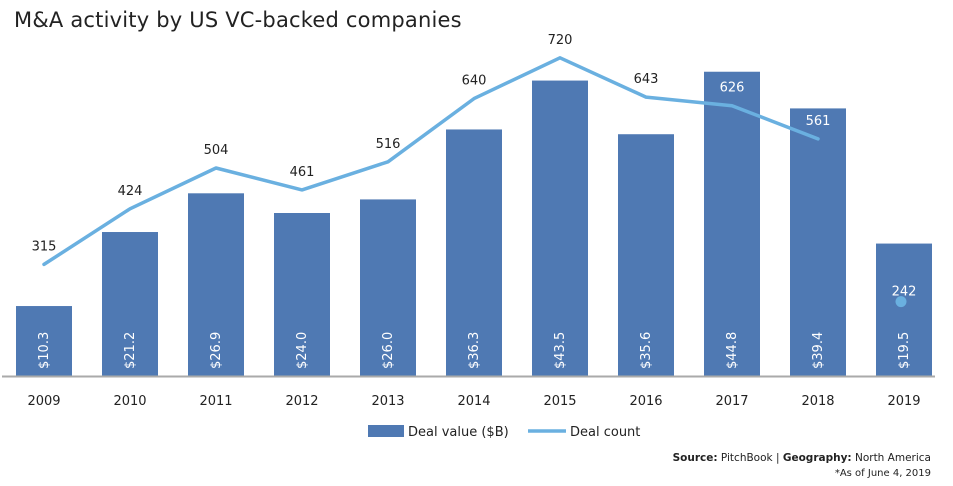  I want to click on x-tick-label-2019: 2019, so click(903, 401).